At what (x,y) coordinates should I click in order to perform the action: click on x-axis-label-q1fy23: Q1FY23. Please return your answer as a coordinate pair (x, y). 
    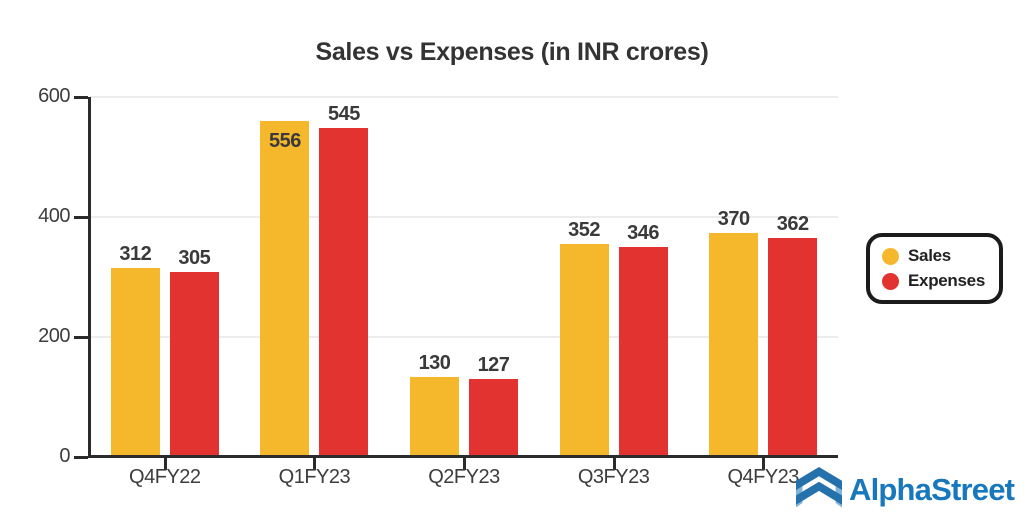
    Looking at the image, I should click on (314, 477).